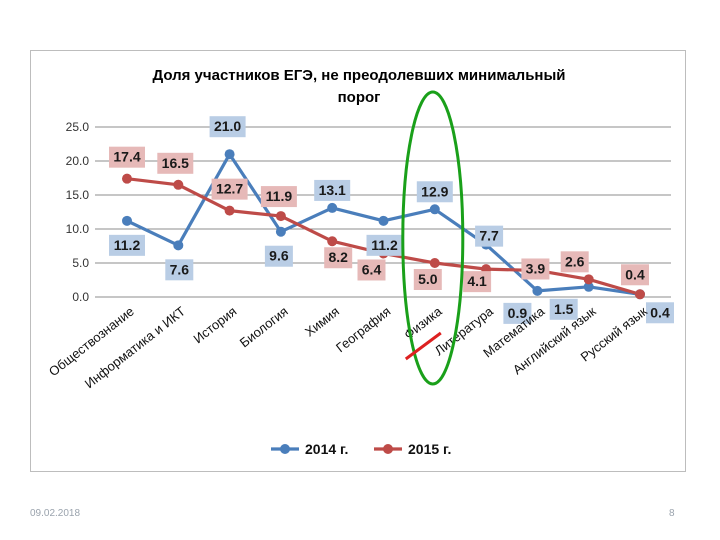 This screenshot has width=720, height=540. Describe the element at coordinates (423, 346) in the screenshot. I see `highlight-underline` at that location.